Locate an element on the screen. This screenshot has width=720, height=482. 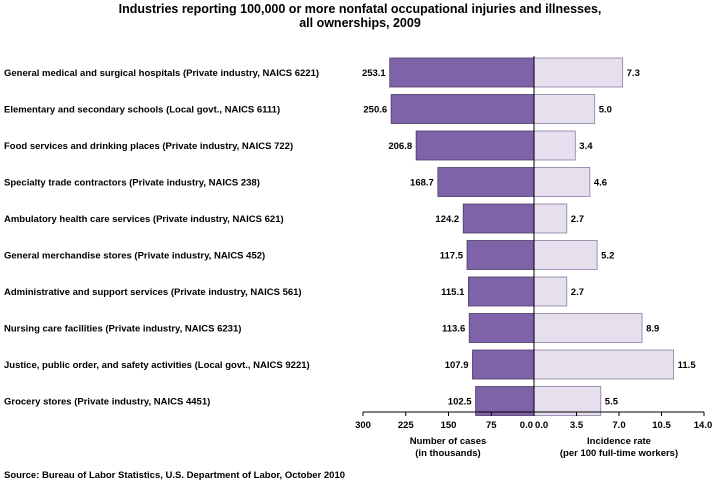
left-axis-tick-label: 300 is located at coordinates (363, 425).